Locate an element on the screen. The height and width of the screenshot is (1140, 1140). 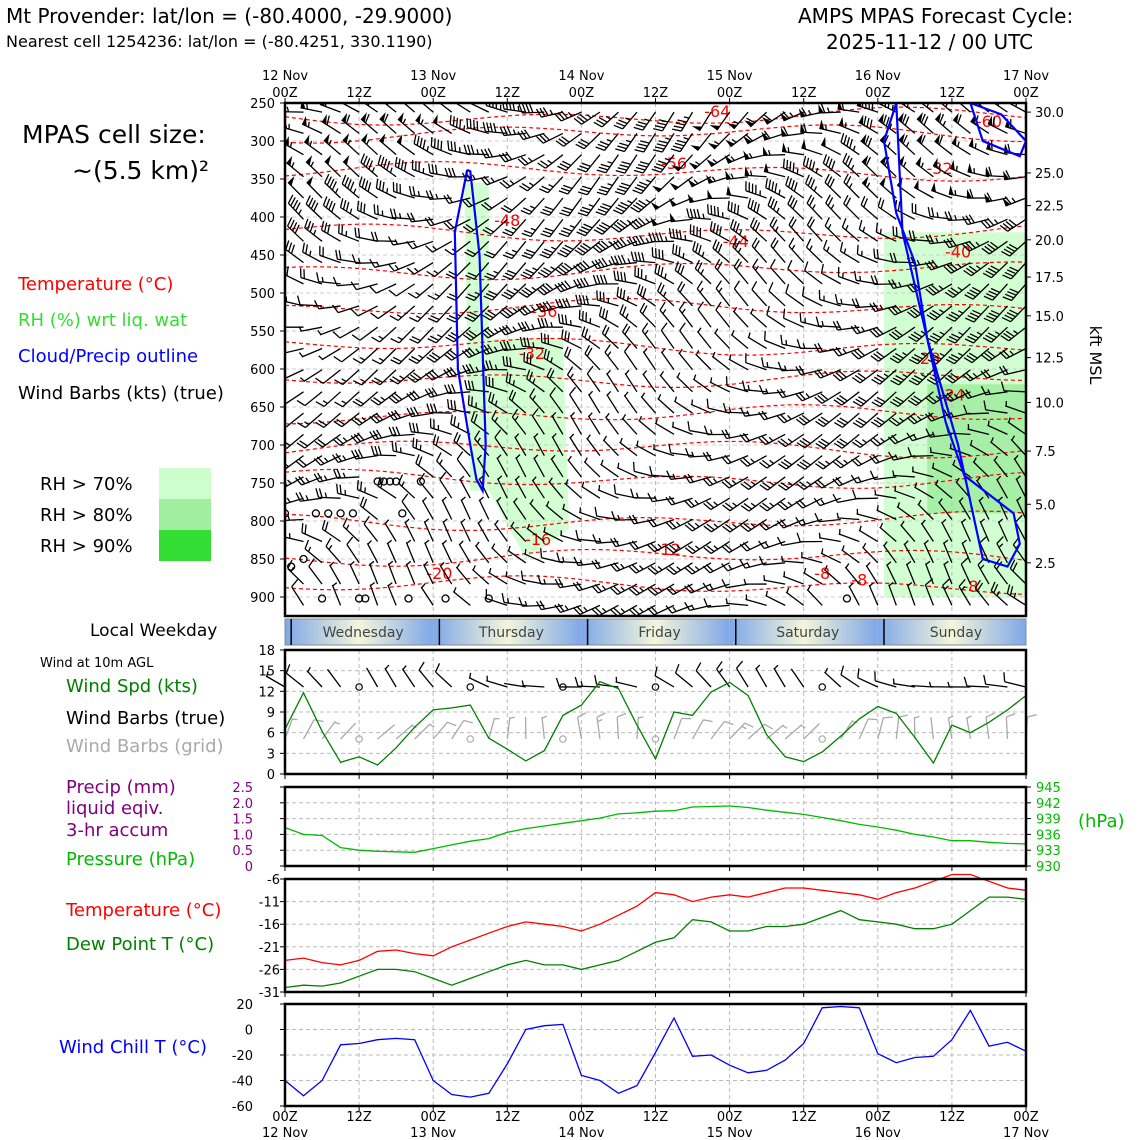
legend-wind-barbs: Wind Barbs (kts) (true) is located at coordinates (121, 393).